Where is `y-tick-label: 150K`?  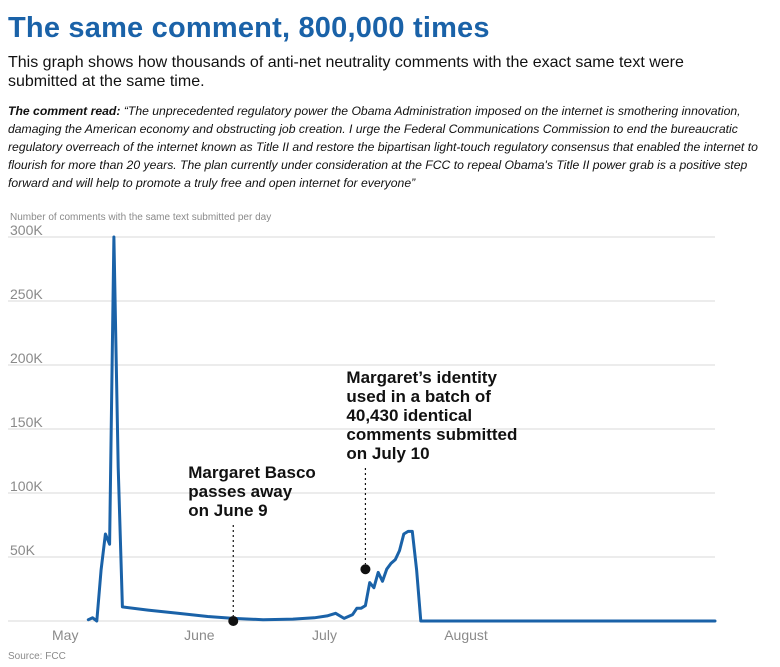 y-tick-label: 150K is located at coordinates (26, 422).